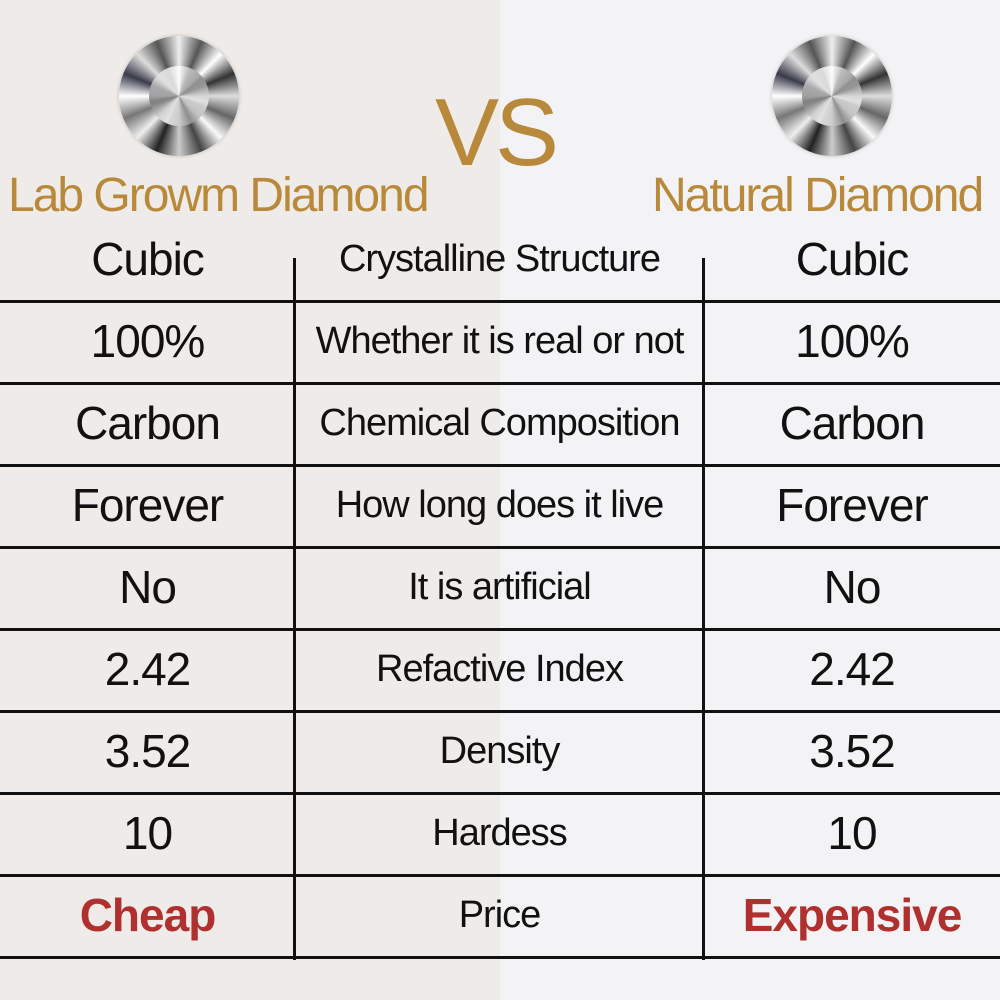 The height and width of the screenshot is (1000, 1000). What do you see at coordinates (148, 915) in the screenshot?
I see `lab-value: Cheap` at bounding box center [148, 915].